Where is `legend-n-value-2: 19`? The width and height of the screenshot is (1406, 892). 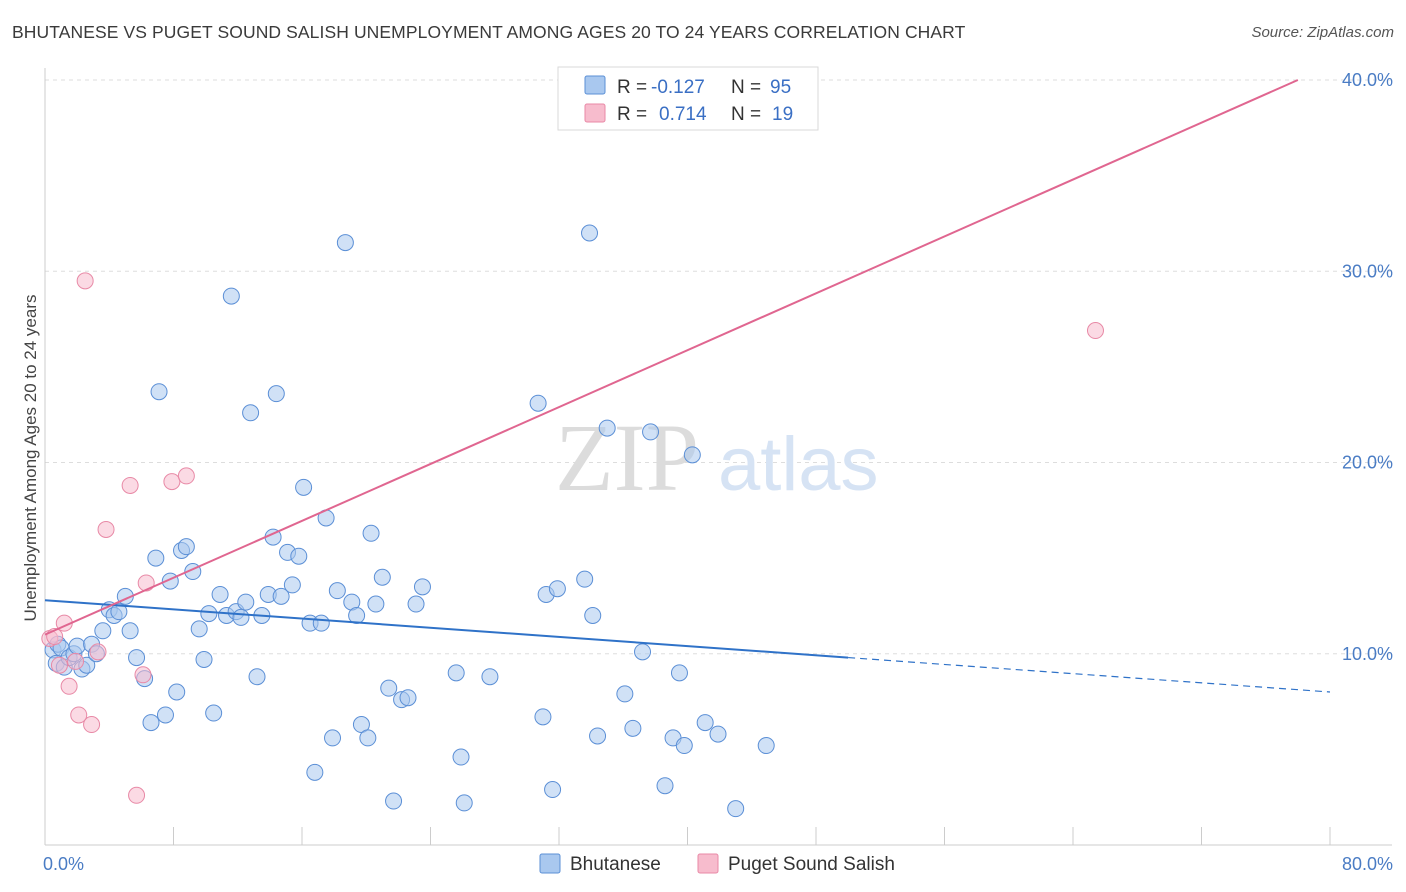
legend-n-value-2: 19 is located at coordinates (782, 114).